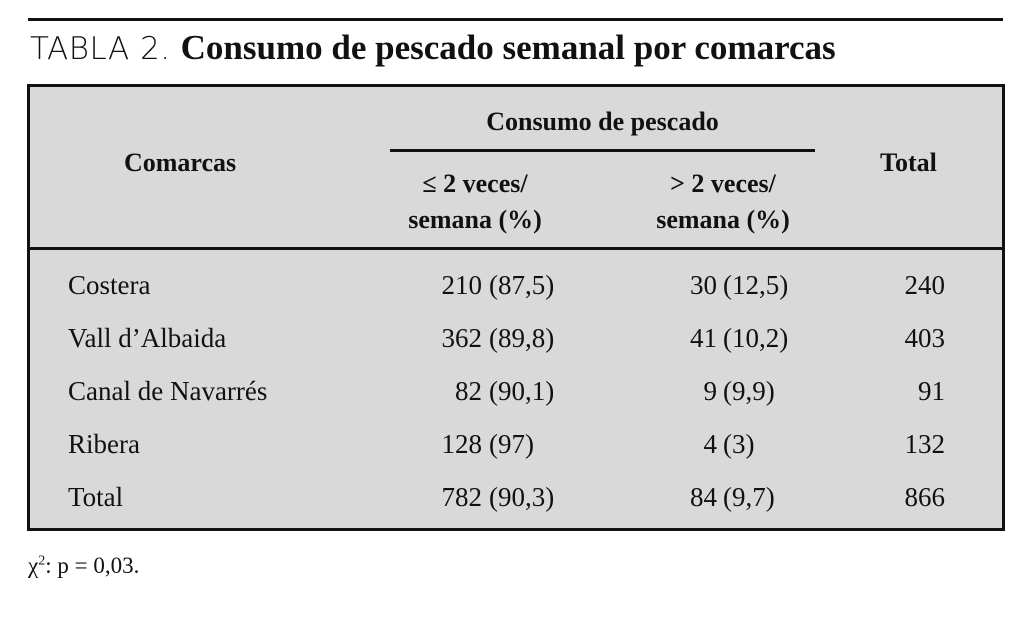 The width and height of the screenshot is (1024, 618). What do you see at coordinates (516, 248) in the screenshot?
I see `header-rule` at bounding box center [516, 248].